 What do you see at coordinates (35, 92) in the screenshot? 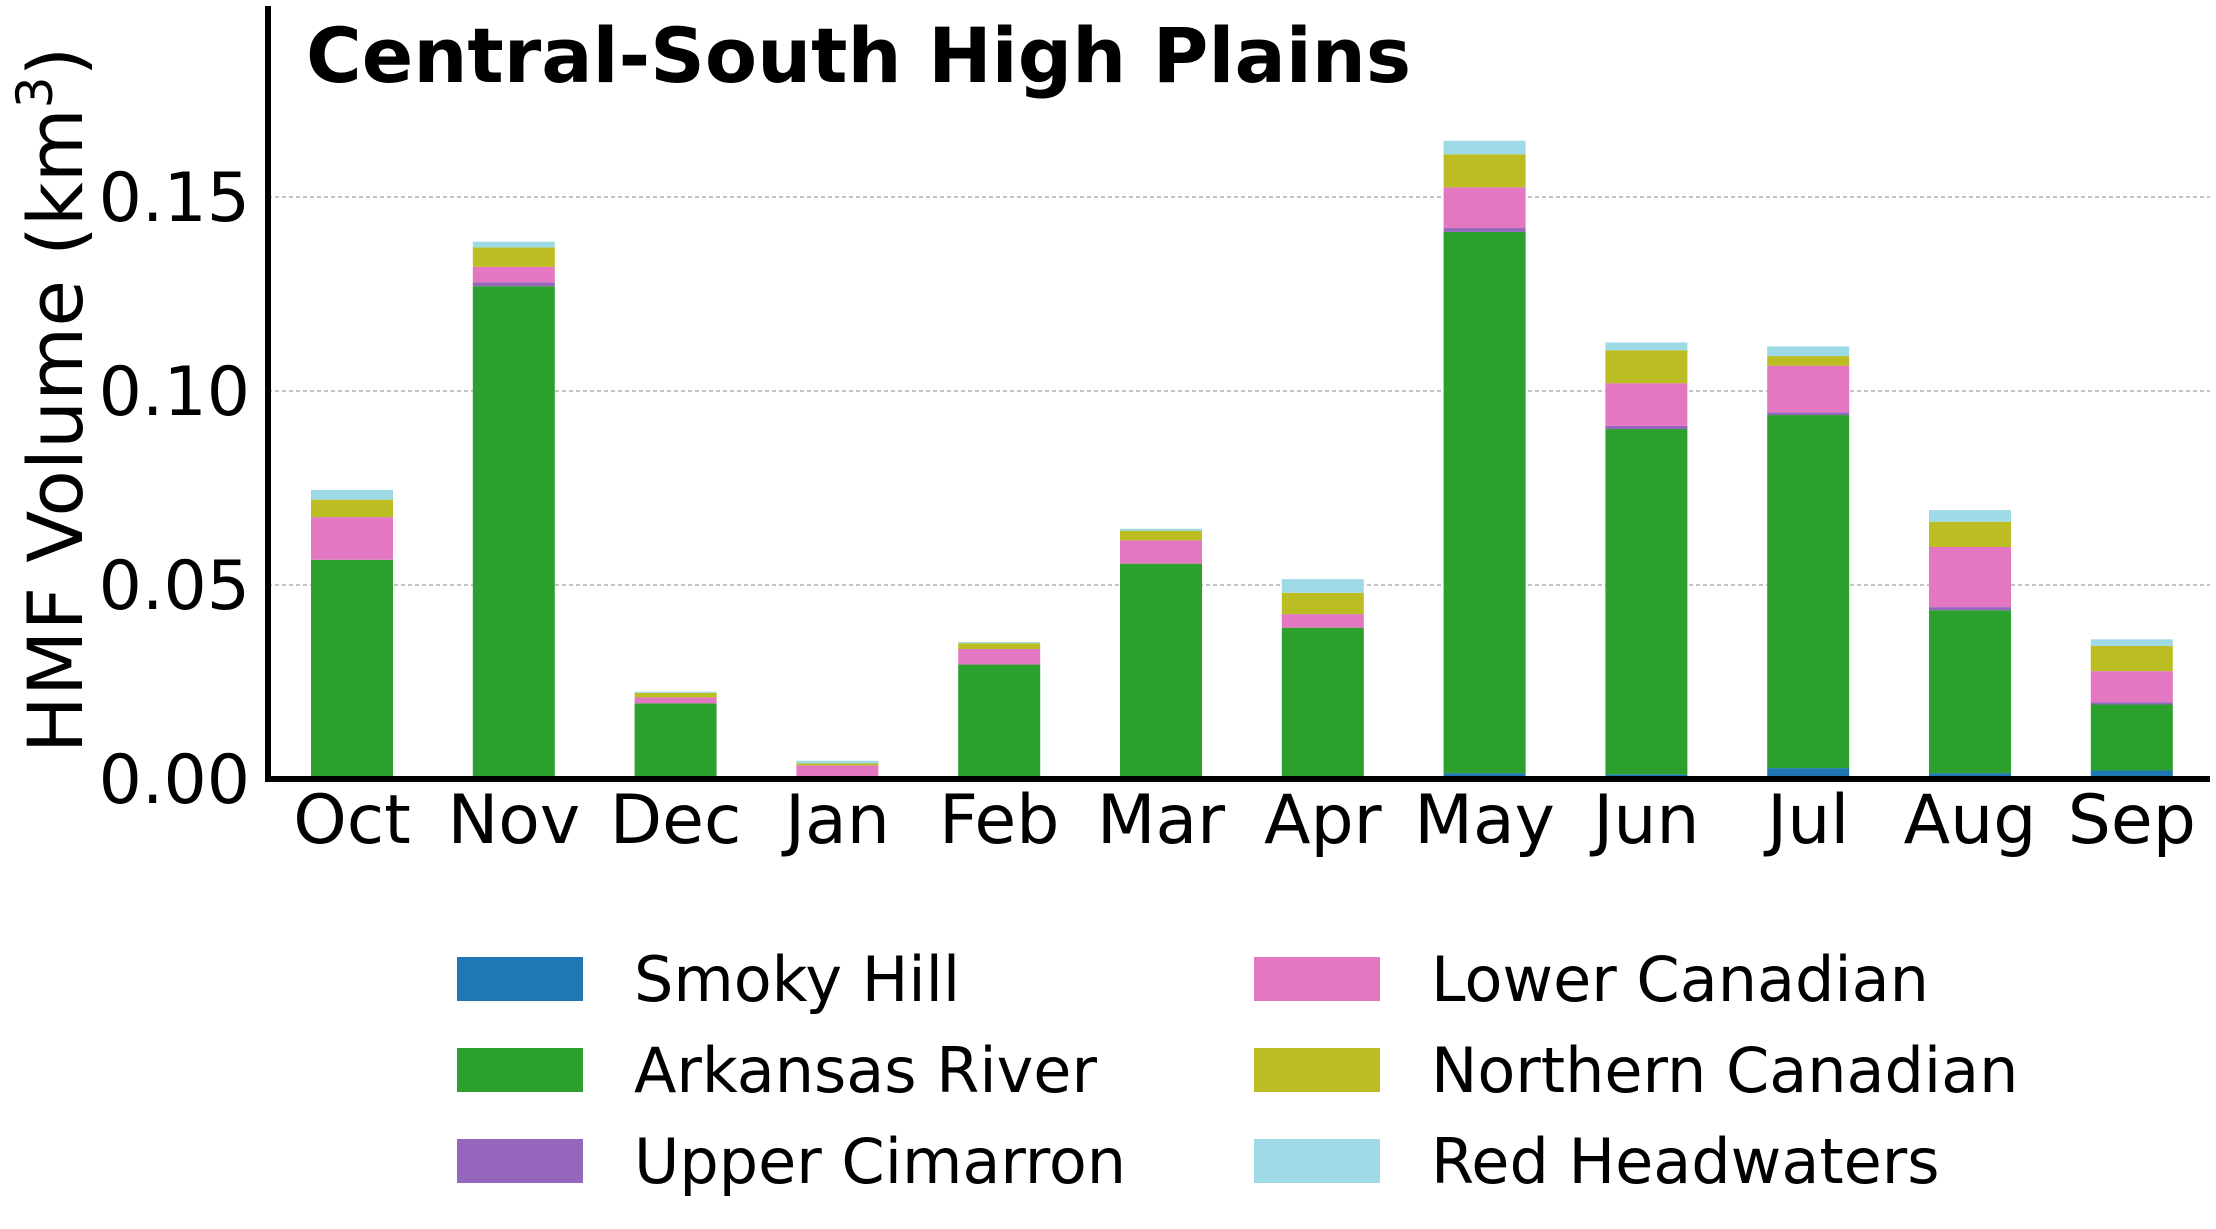
I see `y-axis-label-superscript: 3` at bounding box center [35, 92].